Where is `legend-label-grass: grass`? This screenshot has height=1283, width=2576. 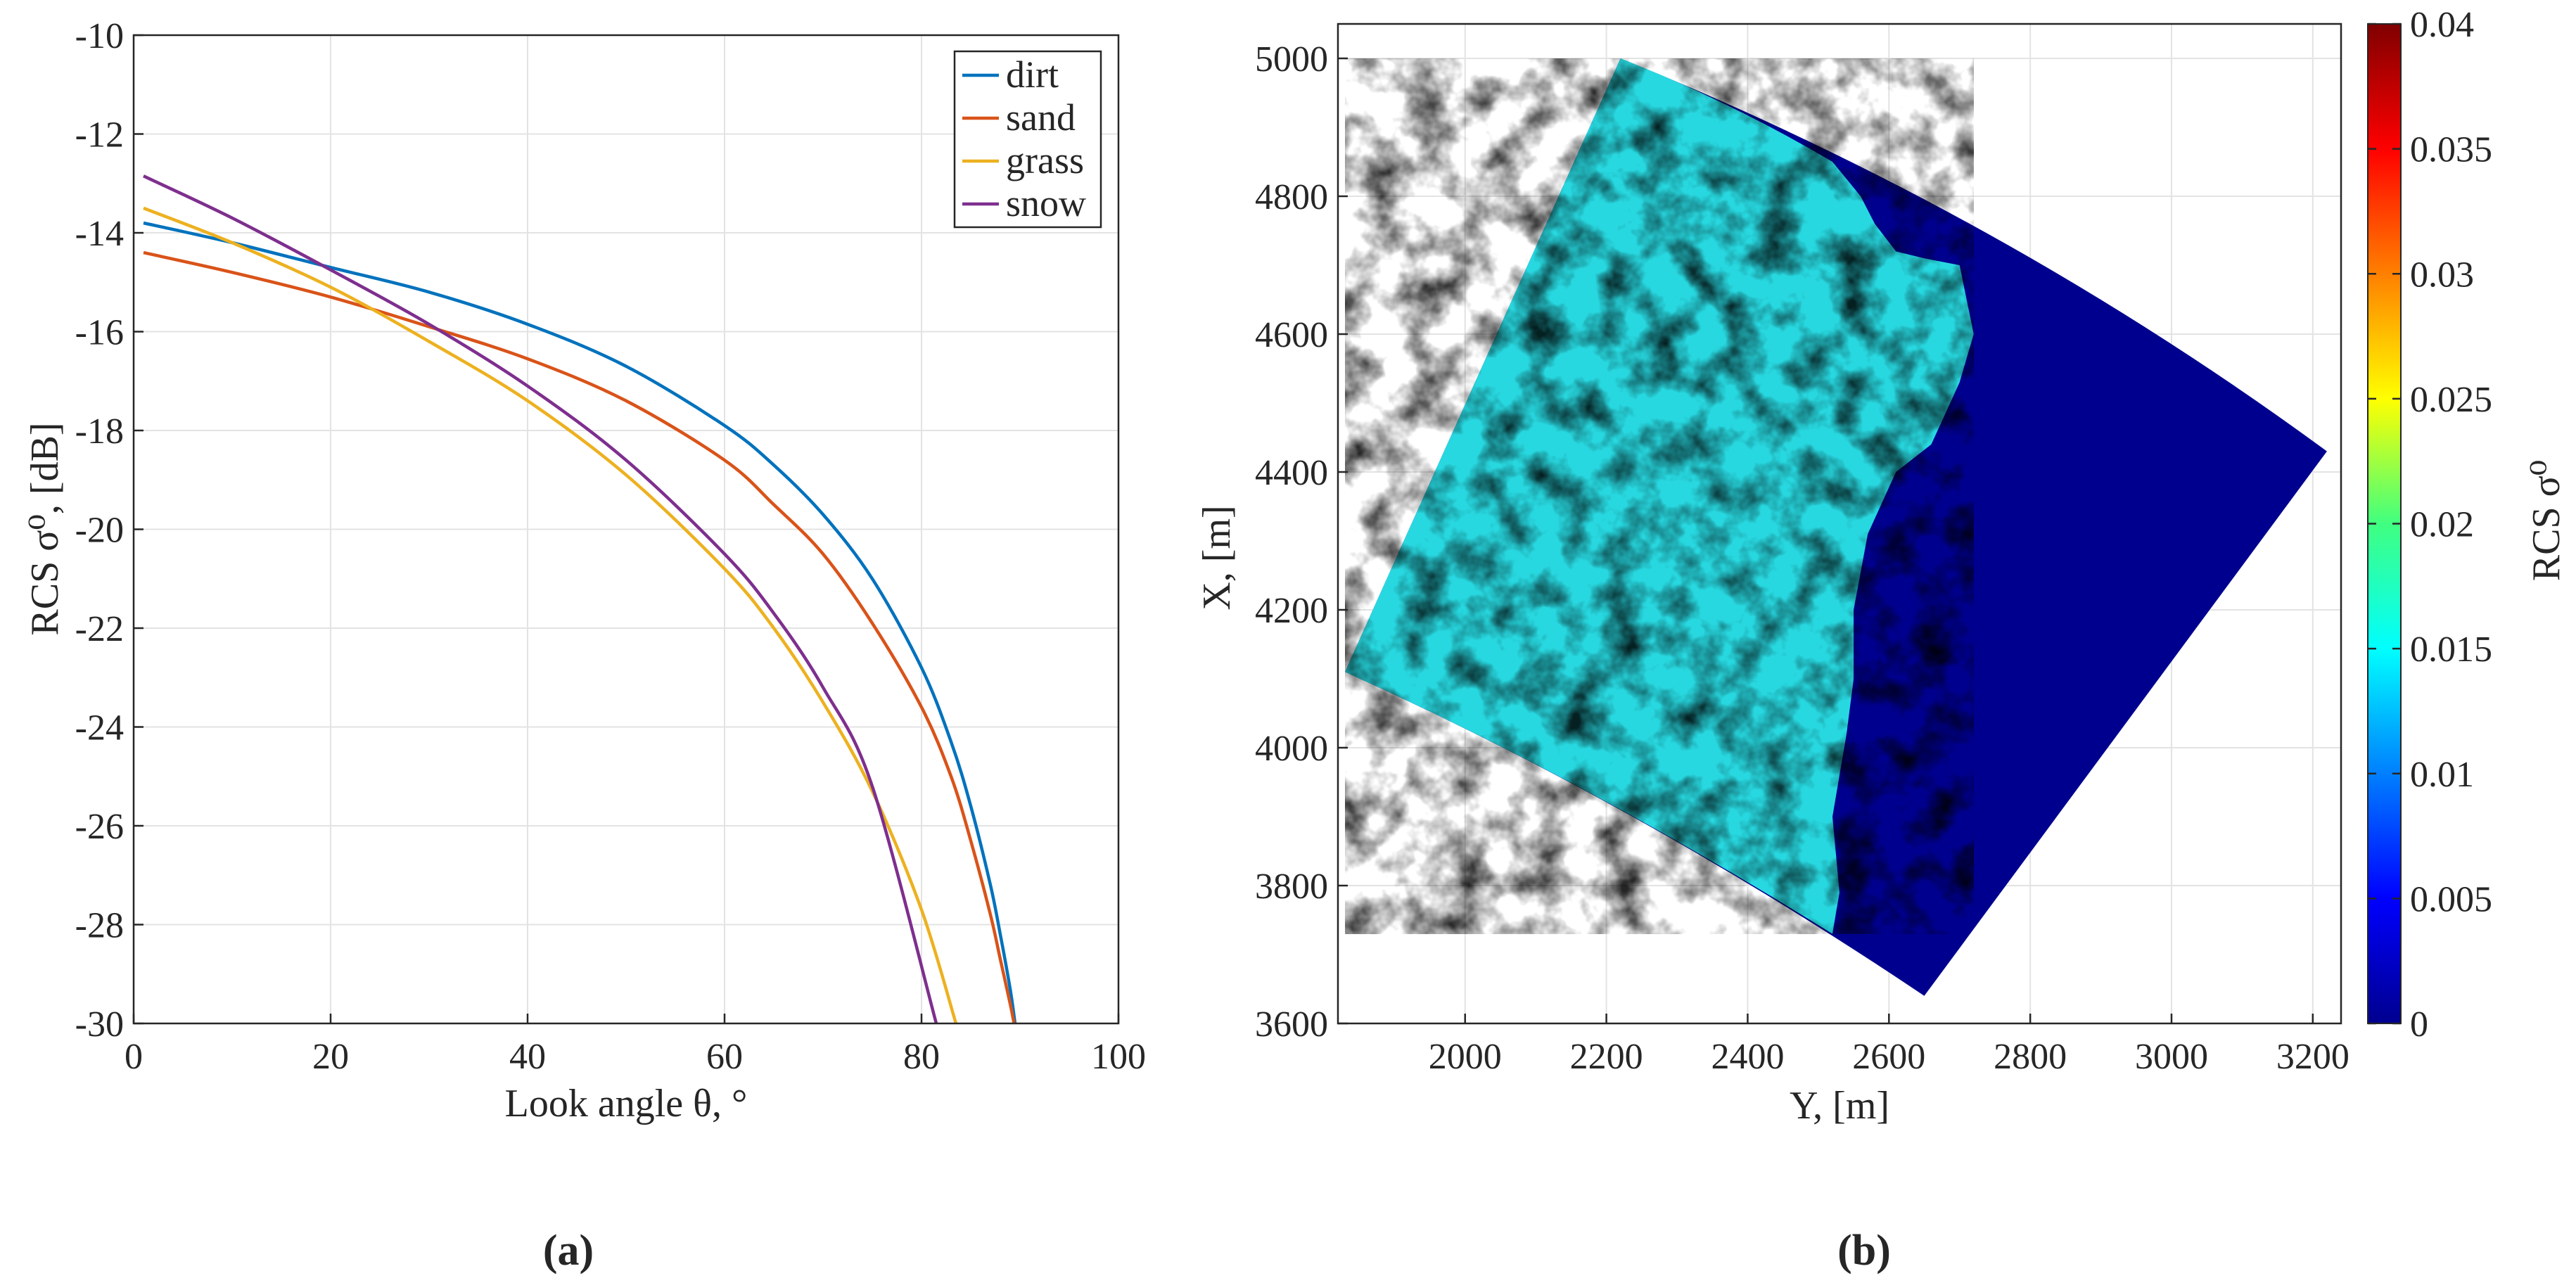 legend-label-grass: grass is located at coordinates (1045, 160).